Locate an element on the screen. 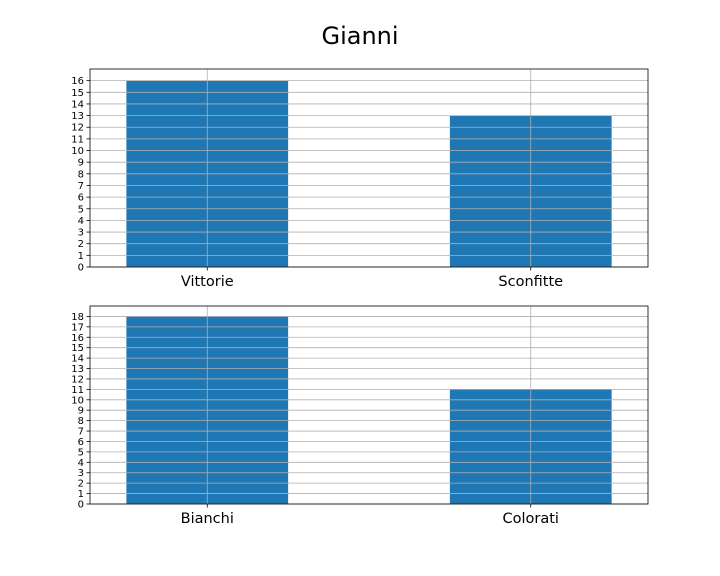  category-label-bianchi: Bianchi is located at coordinates (207, 519).